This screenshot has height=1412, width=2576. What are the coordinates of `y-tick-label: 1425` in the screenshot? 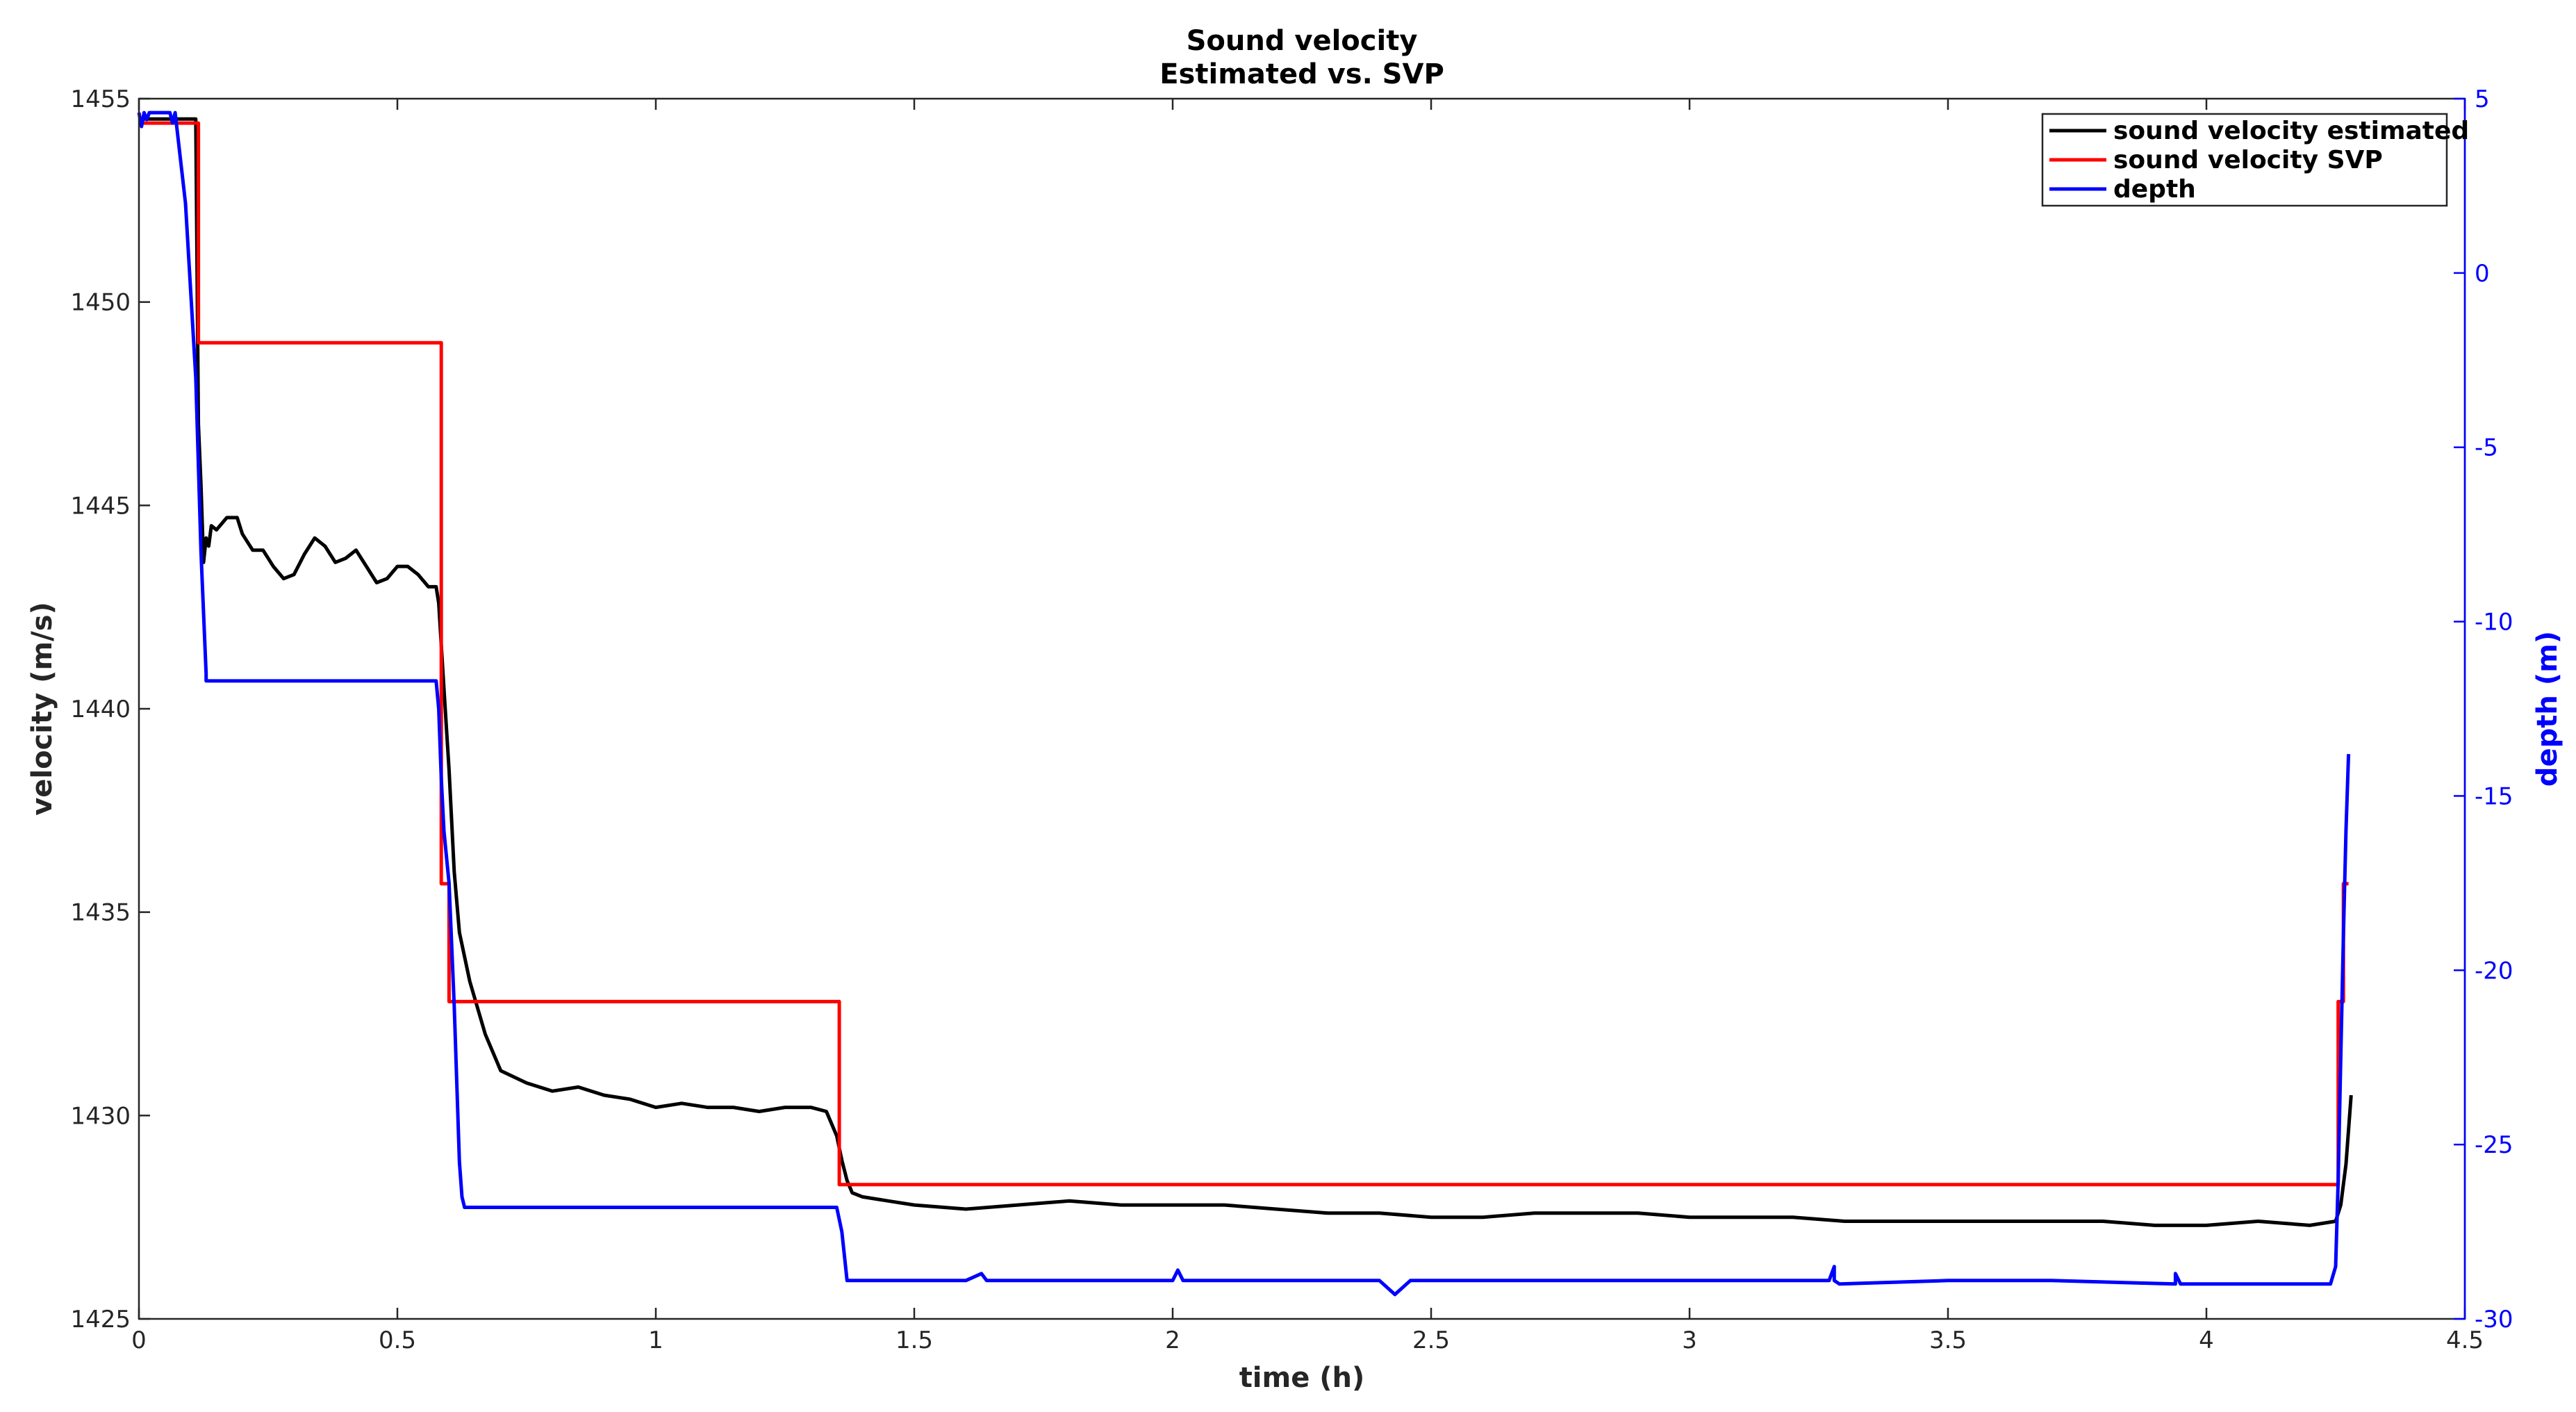 It's located at (100, 1319).